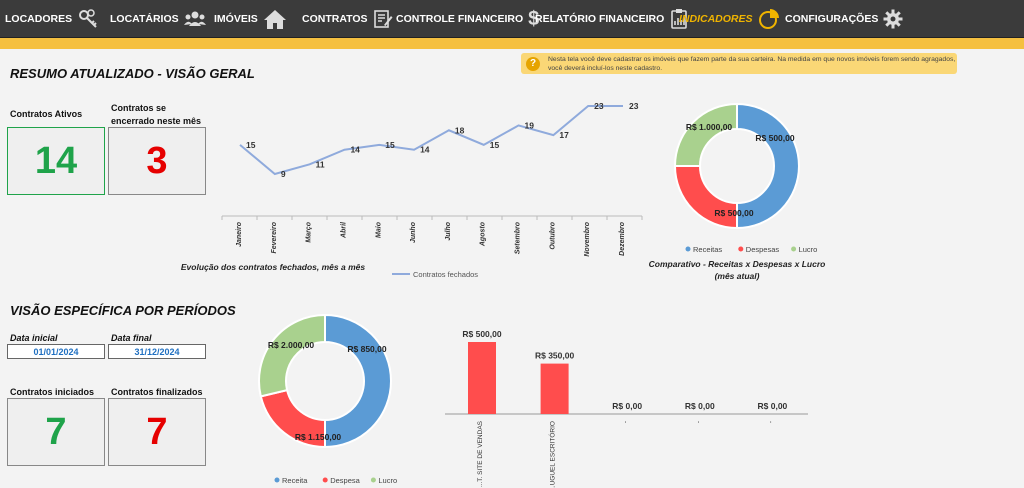 The width and height of the screenshot is (1024, 488). What do you see at coordinates (283, 174) in the screenshot?
I see `data-label: 9` at bounding box center [283, 174].